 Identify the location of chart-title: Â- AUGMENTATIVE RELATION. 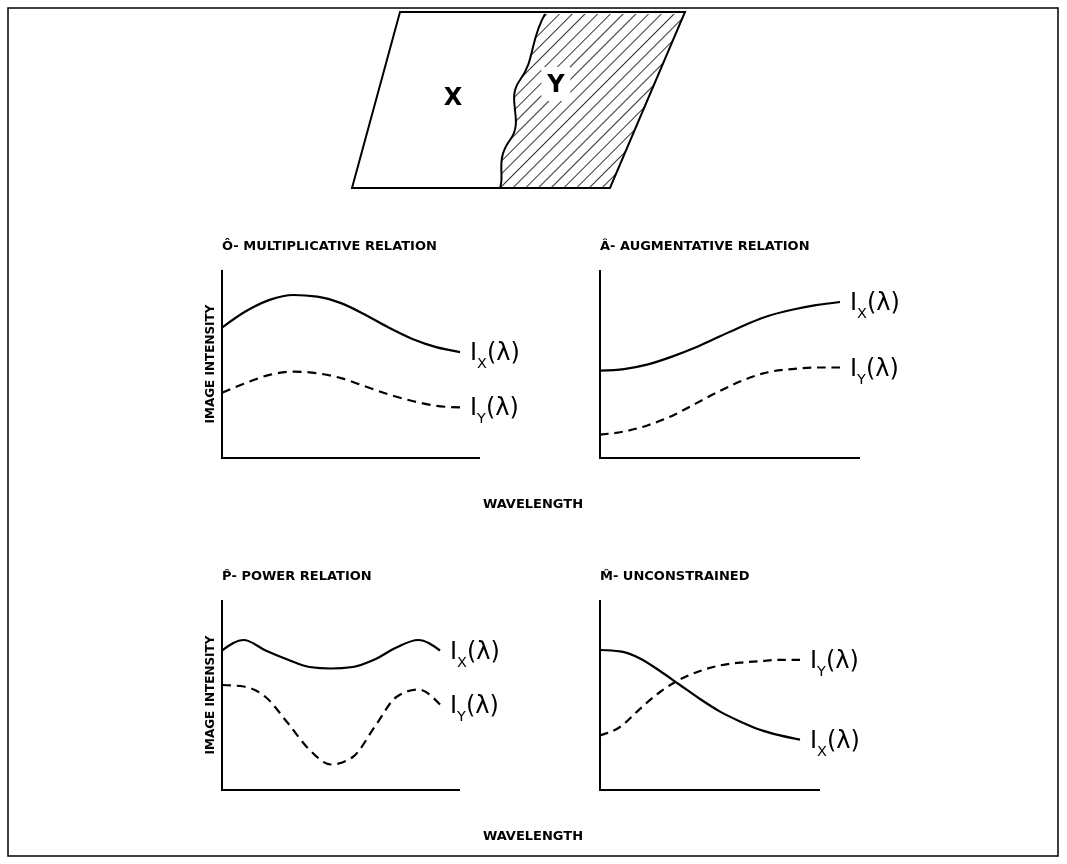
(705, 245).